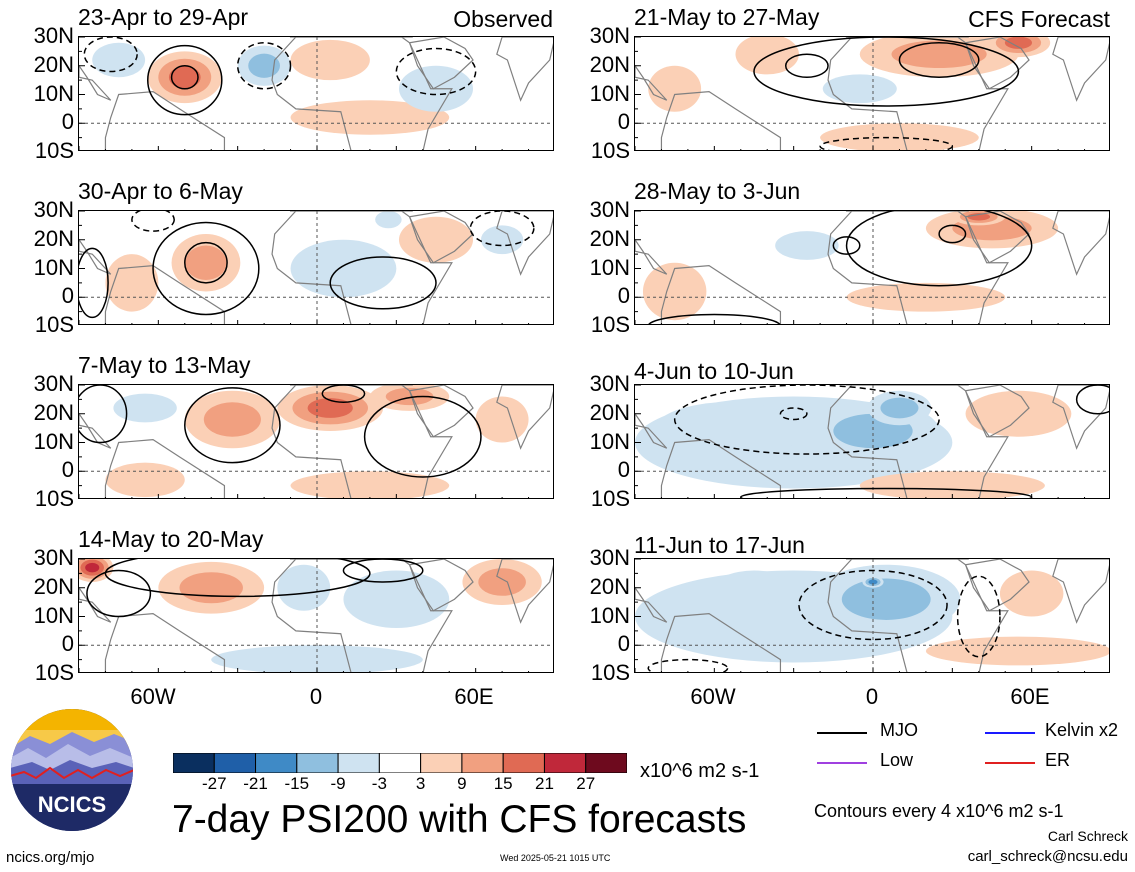 This screenshot has height=872, width=1135. Describe the element at coordinates (297, 783) in the screenshot. I see `colorbar-label: -15` at that location.